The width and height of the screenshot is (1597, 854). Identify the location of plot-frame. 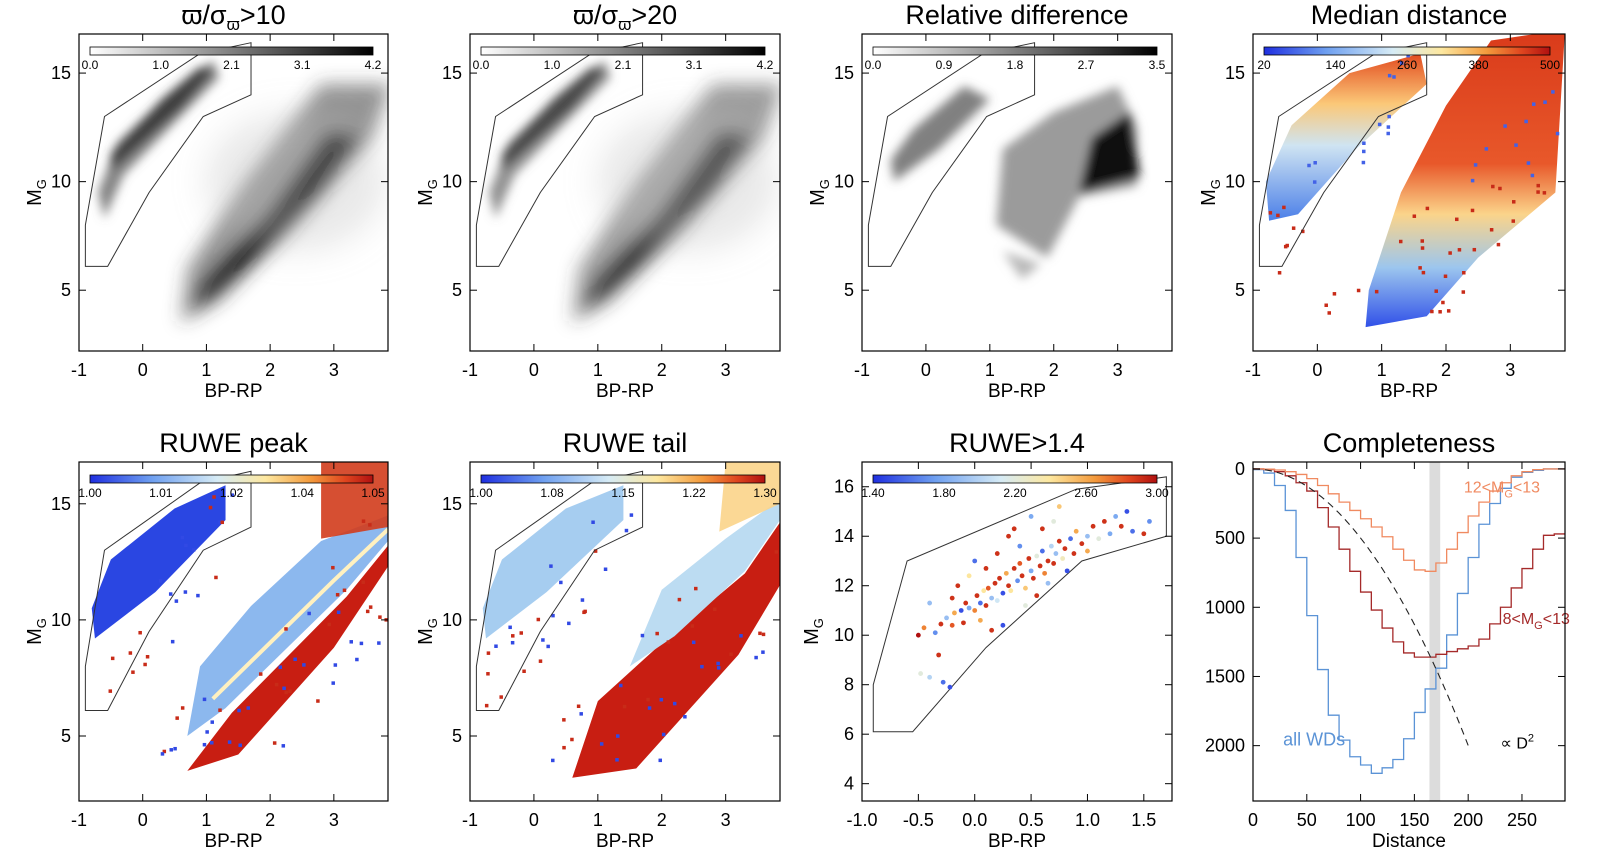
(1017, 192).